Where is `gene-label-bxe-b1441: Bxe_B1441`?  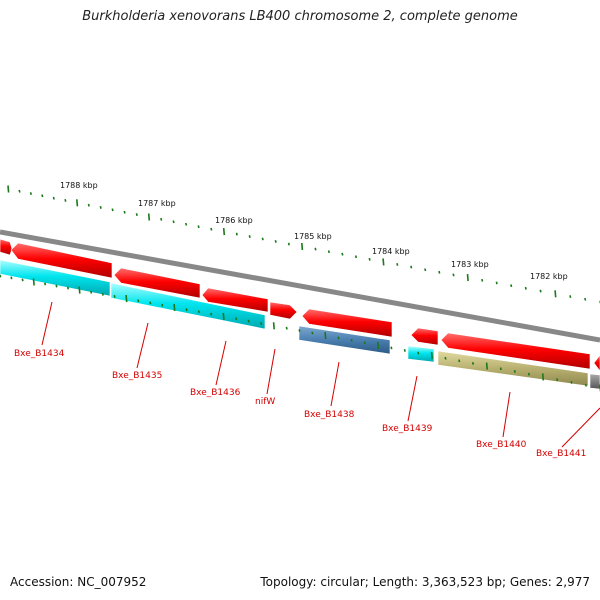
gene-label-bxe-b1441: Bxe_B1441 is located at coordinates (561, 454).